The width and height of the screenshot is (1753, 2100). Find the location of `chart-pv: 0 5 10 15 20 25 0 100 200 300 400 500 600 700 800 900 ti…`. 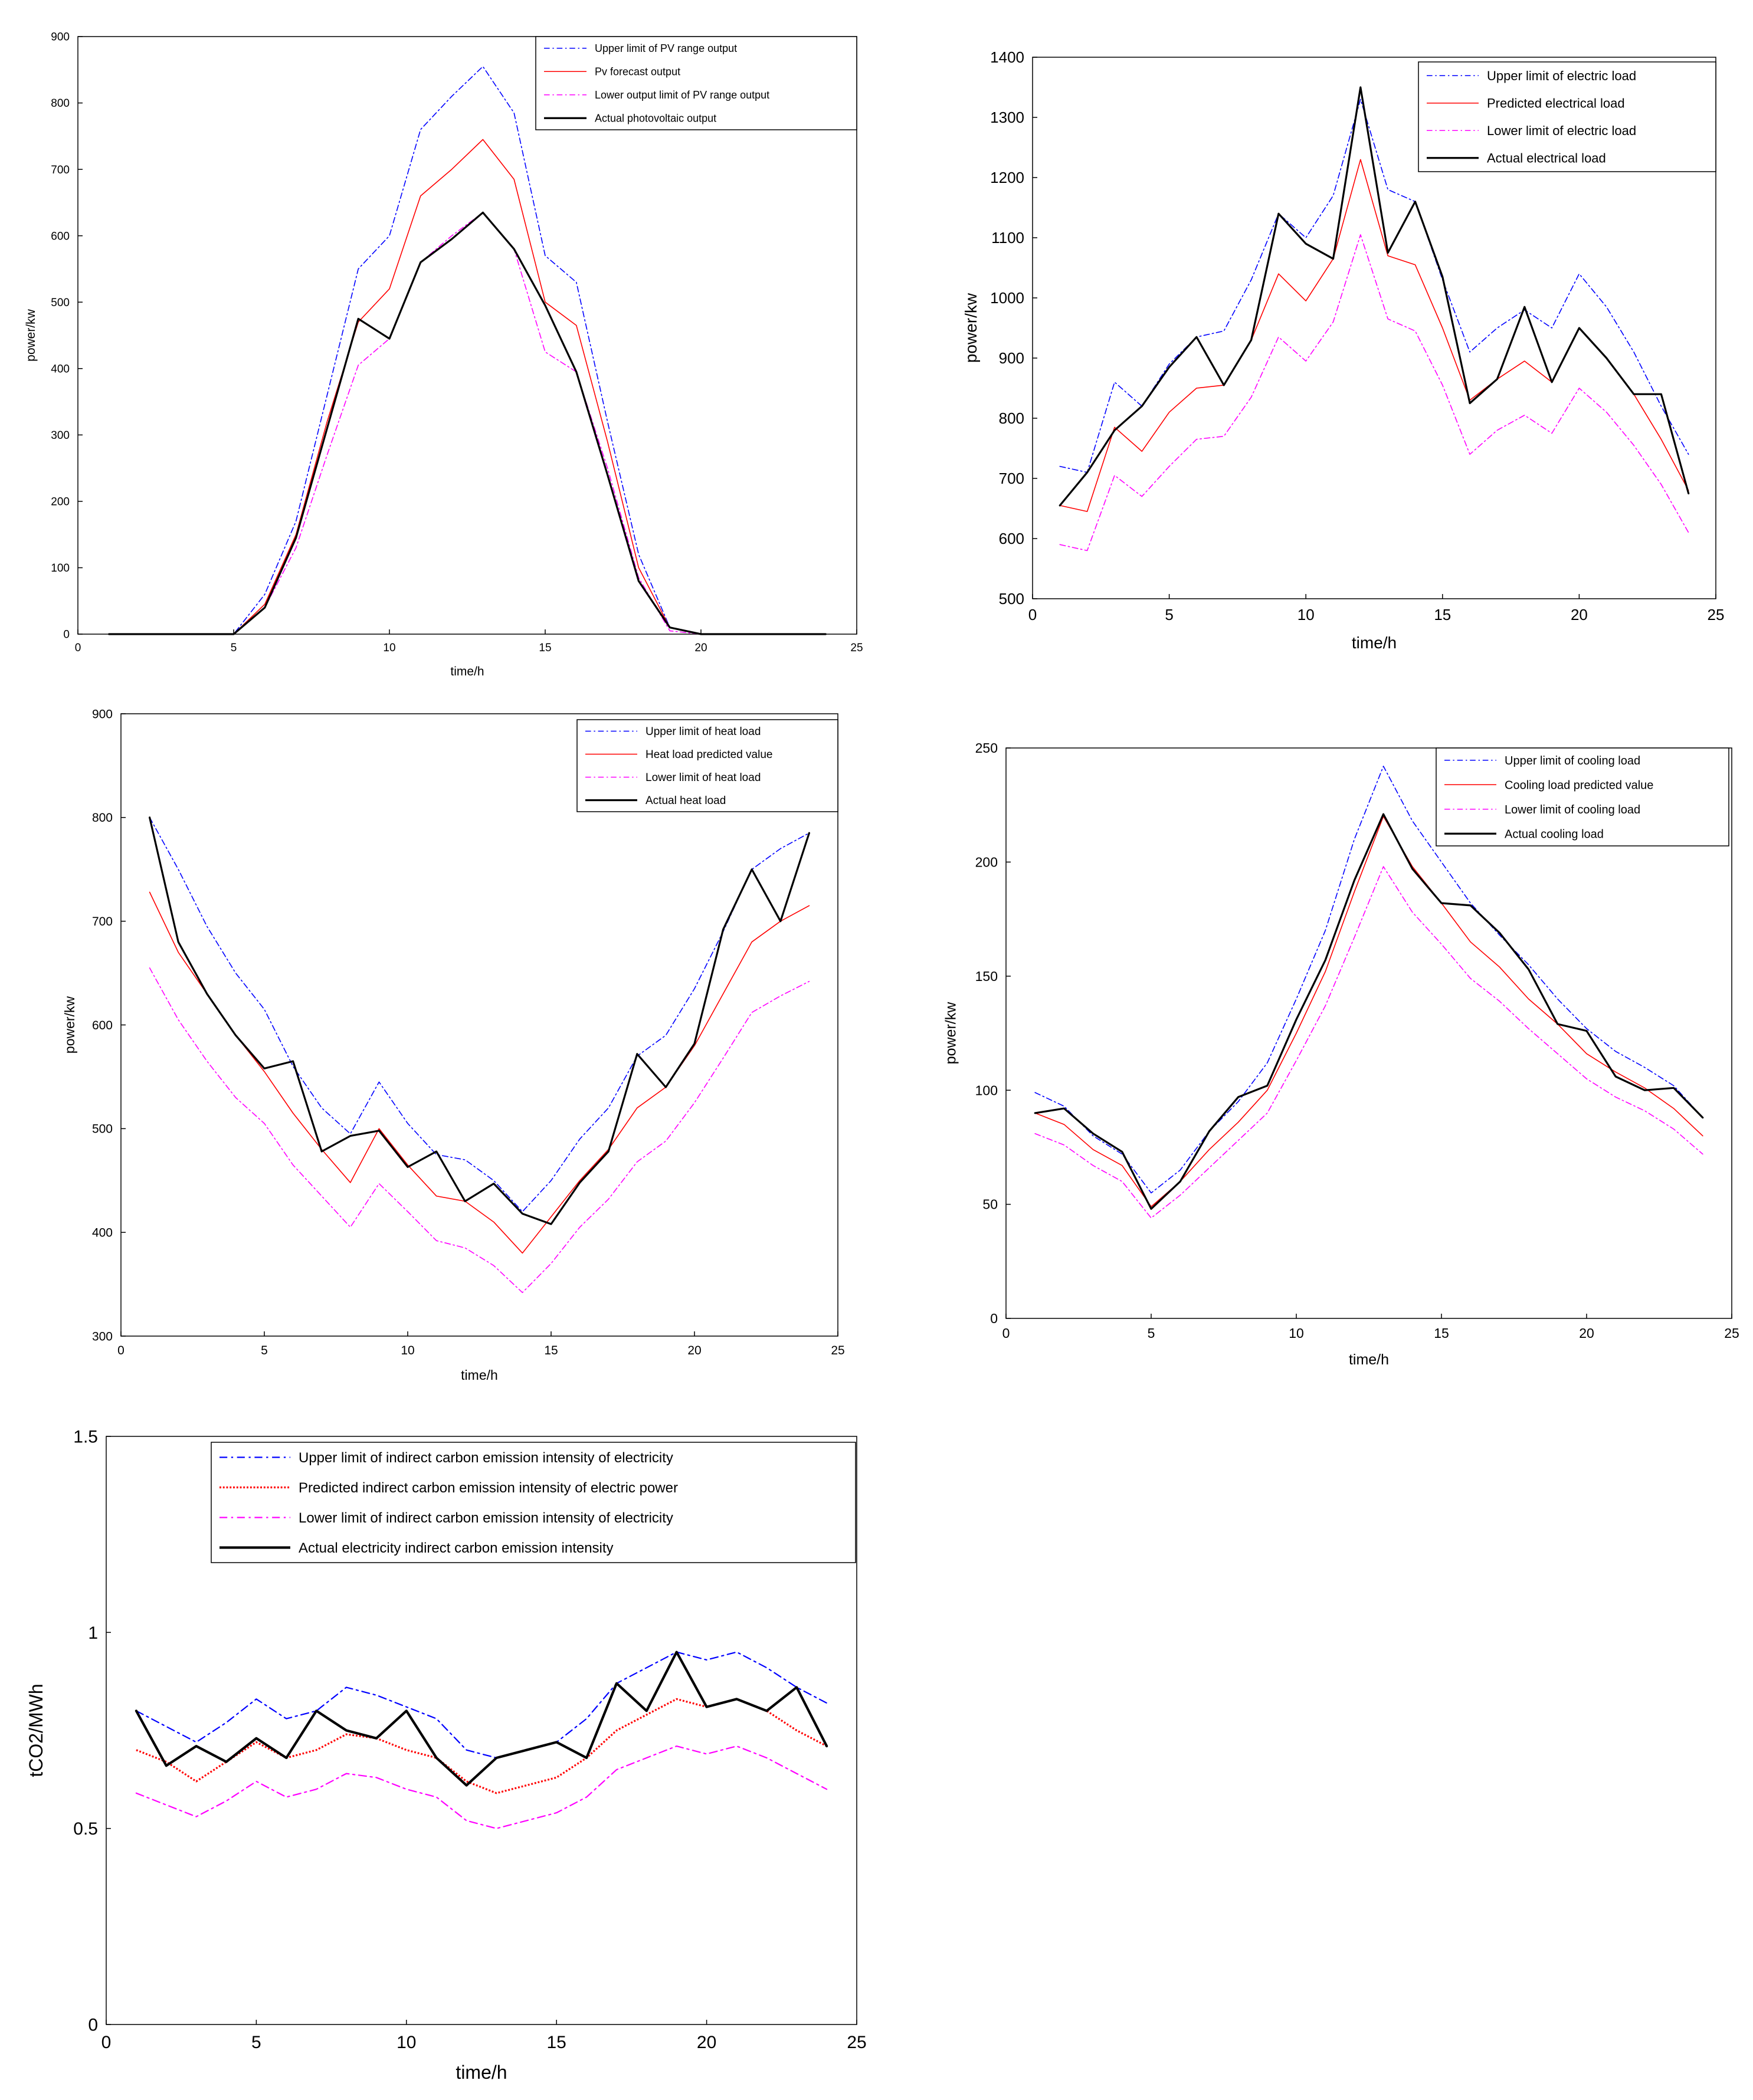

chart-pv: 0 5 10 15 20 25 0 100 200 300 400 500 600 700 800 900 ti… is located at coordinates (443, 354).